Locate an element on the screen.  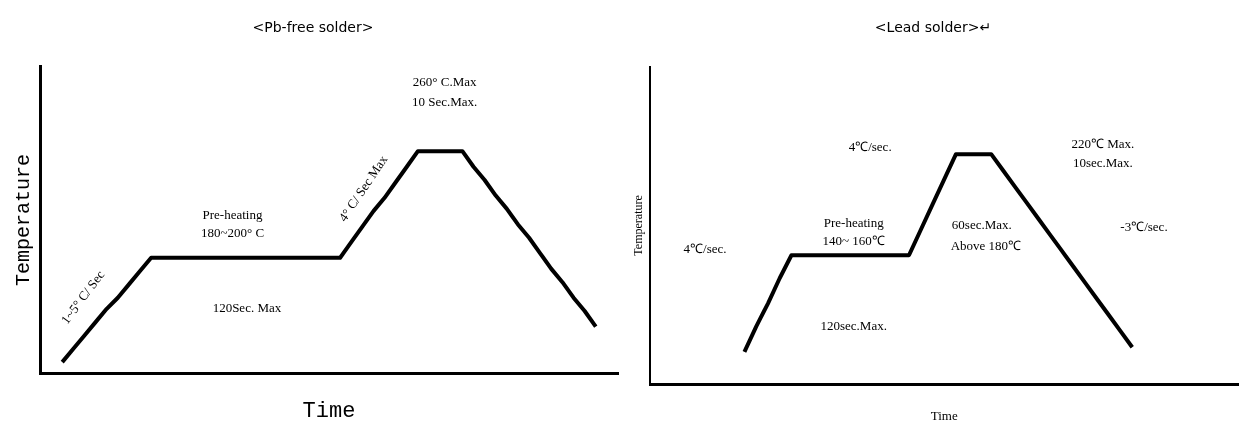
text: 220℃ Max. is located at coordinates (1103, 144).